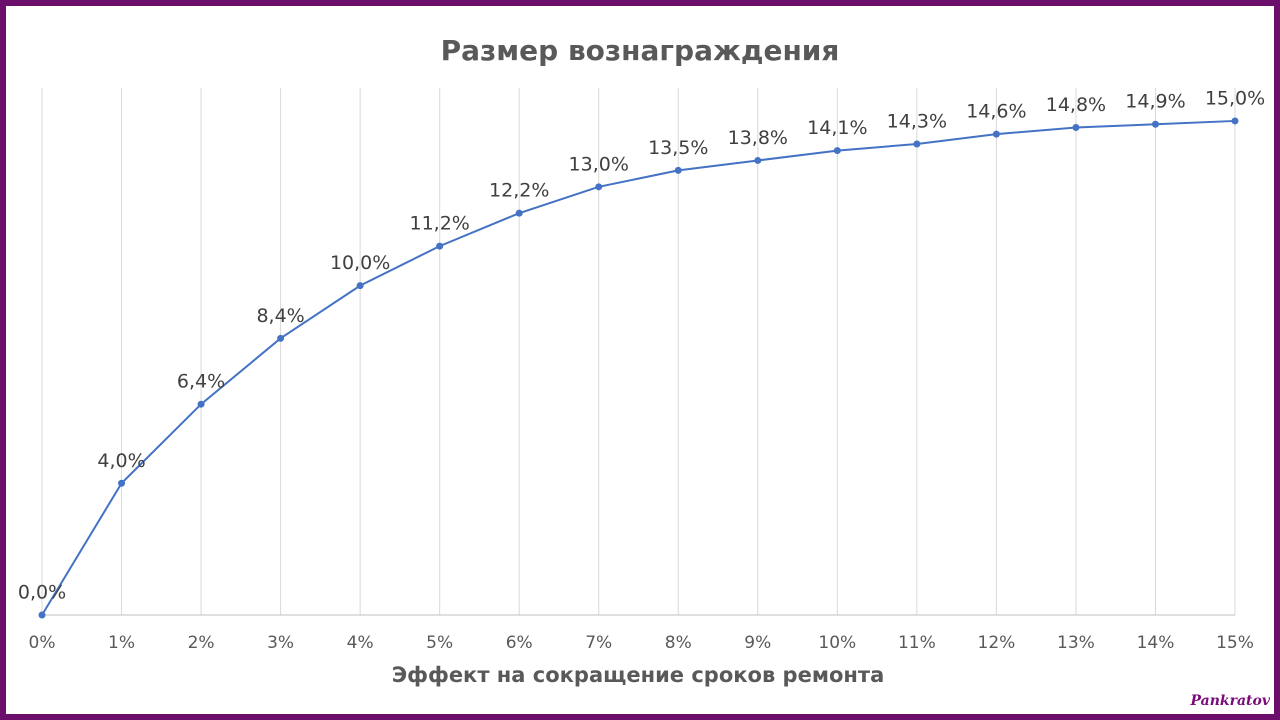 This screenshot has width=1280, height=720. What do you see at coordinates (758, 138) in the screenshot?
I see `data-label: 13,8%` at bounding box center [758, 138].